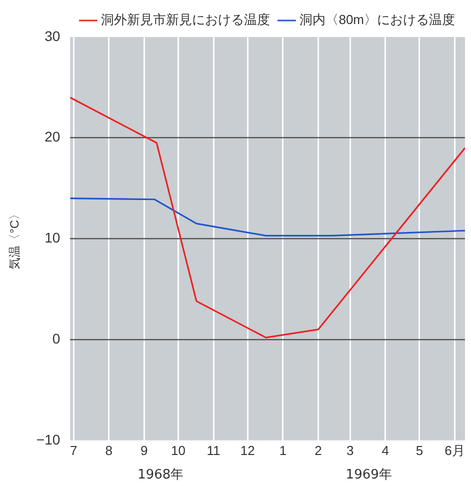 The height and width of the screenshot is (488, 471). I want to click on x-tick-label: 4, so click(385, 450).